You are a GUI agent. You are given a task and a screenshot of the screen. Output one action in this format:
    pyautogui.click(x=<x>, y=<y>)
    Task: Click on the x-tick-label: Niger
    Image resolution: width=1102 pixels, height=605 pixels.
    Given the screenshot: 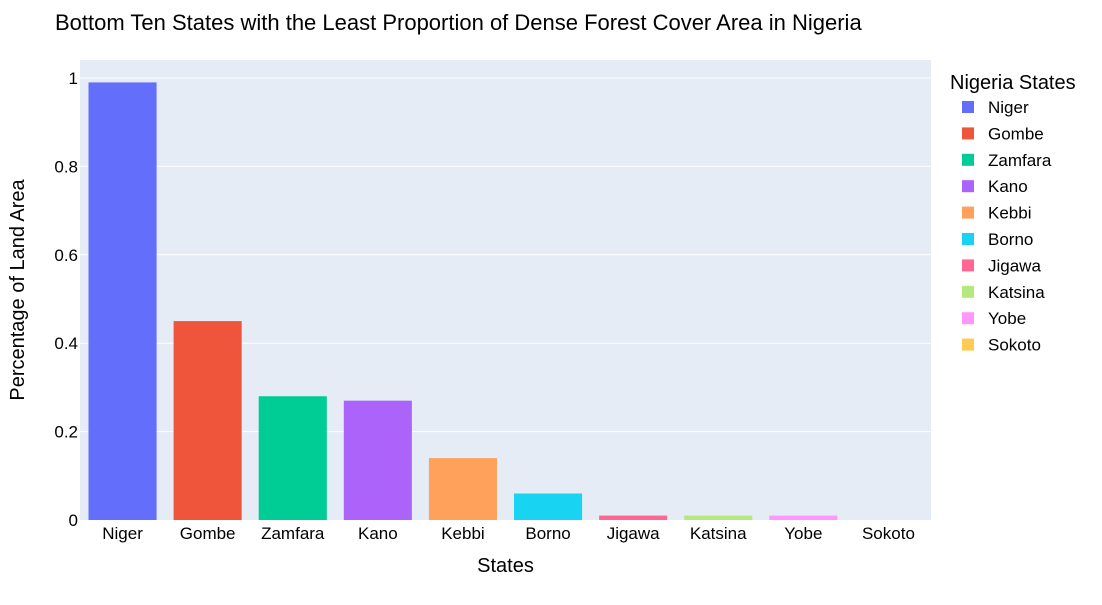 What is the action you would take?
    pyautogui.click(x=122, y=533)
    